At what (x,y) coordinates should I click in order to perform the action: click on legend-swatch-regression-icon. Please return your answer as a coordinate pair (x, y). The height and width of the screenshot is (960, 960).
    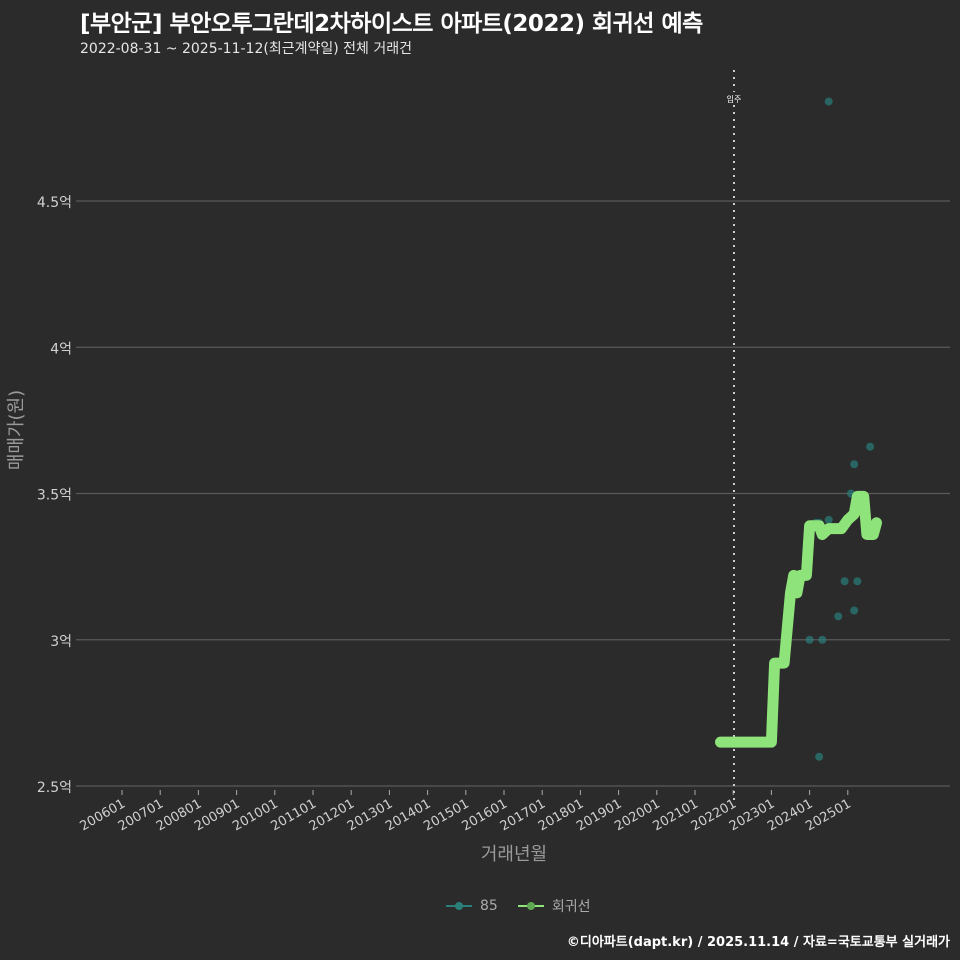
    Looking at the image, I should click on (530, 906).